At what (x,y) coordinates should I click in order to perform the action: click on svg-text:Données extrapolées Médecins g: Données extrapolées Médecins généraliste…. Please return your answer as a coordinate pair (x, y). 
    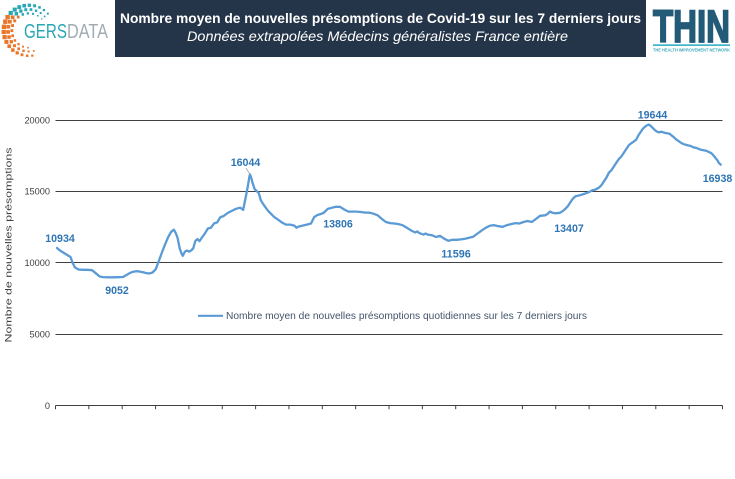
    Looking at the image, I should click on (377, 36).